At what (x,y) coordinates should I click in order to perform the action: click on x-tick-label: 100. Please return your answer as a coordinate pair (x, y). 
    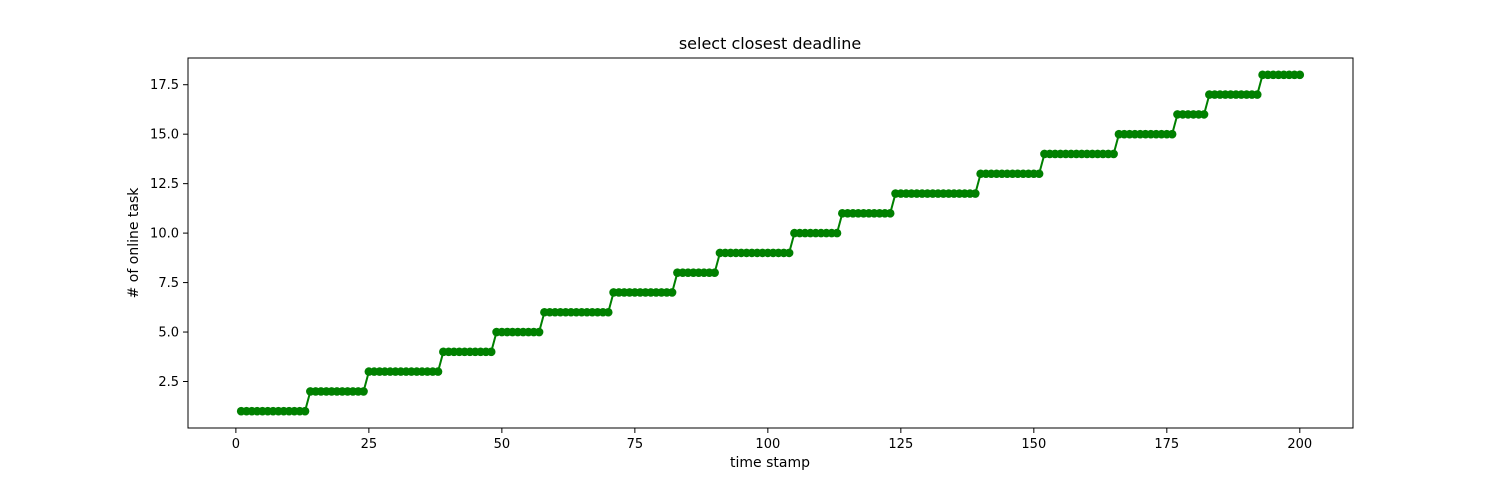
    Looking at the image, I should click on (767, 444).